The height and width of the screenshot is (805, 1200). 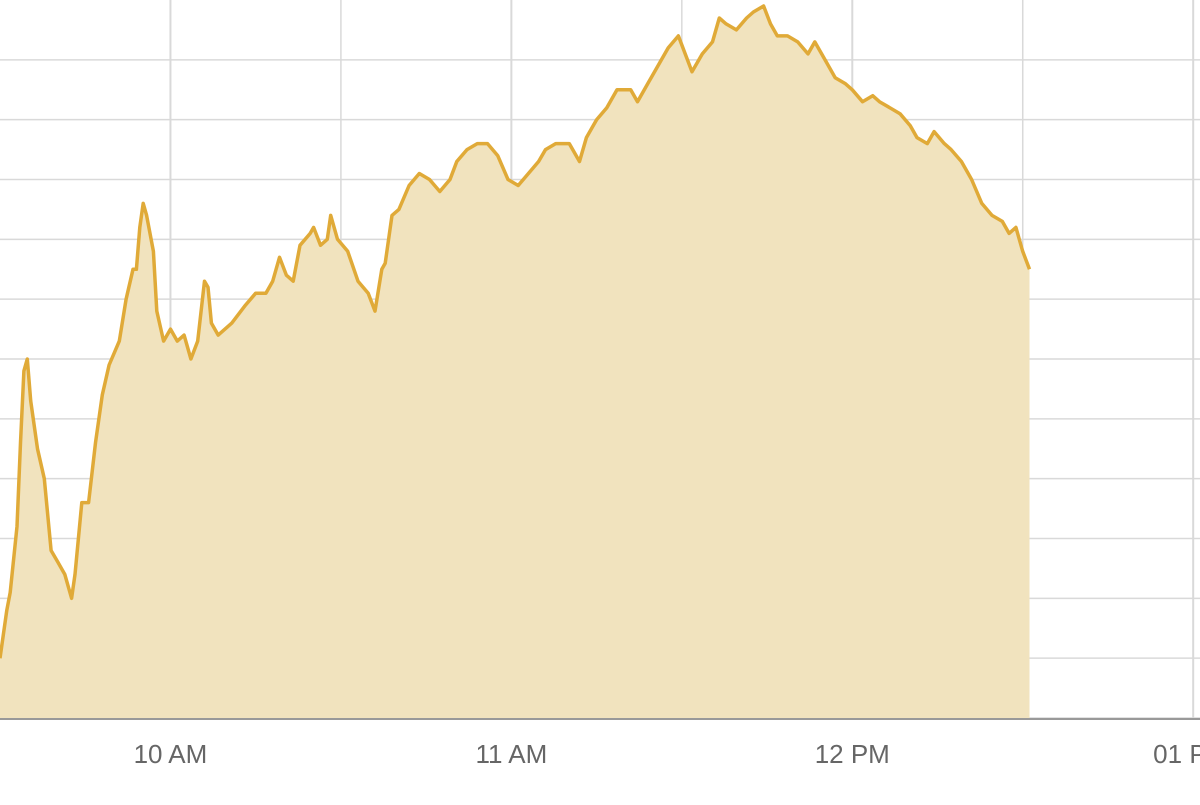 I want to click on x-tick-label: 11 AM, so click(x=511, y=754).